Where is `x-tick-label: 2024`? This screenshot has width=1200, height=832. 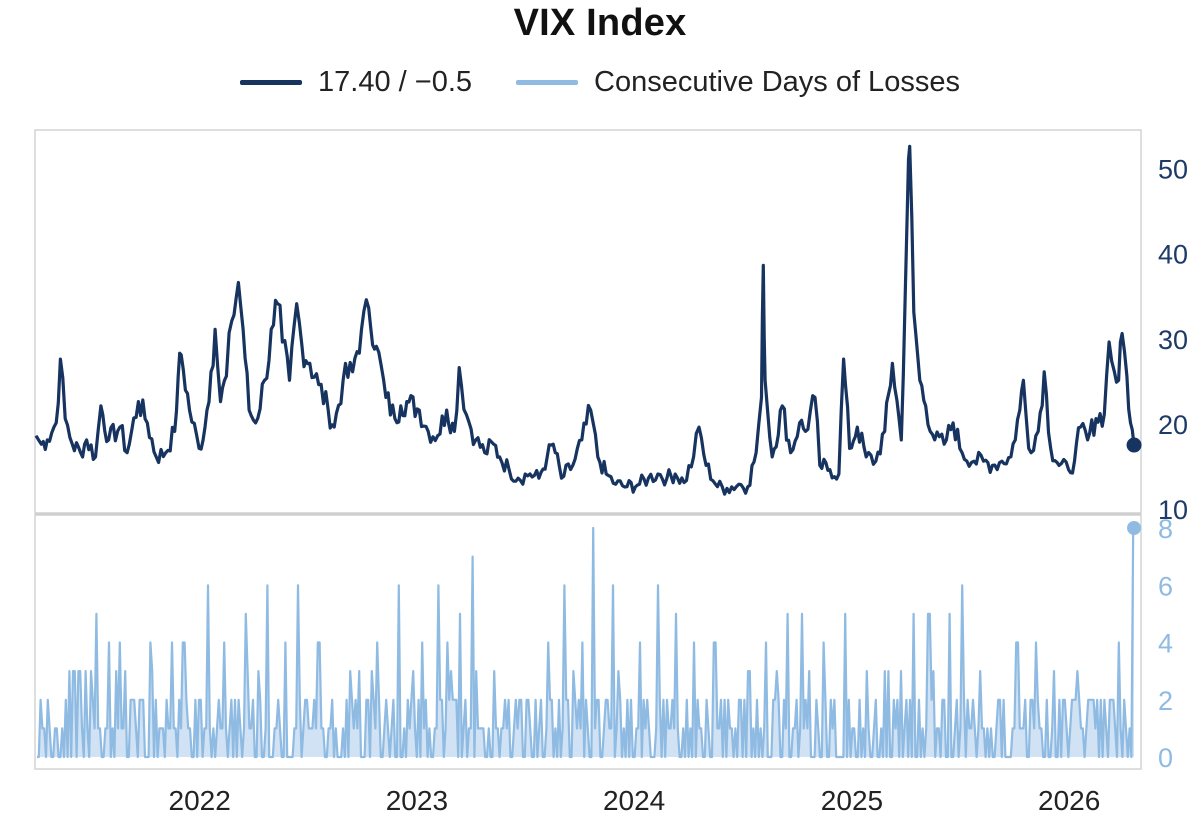 x-tick-label: 2024 is located at coordinates (634, 800).